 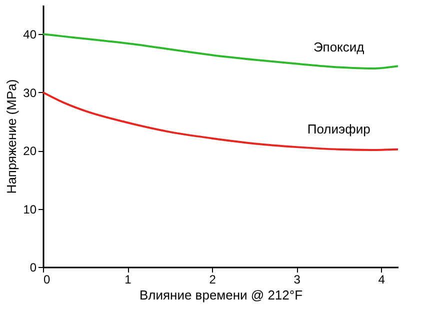 I want to click on y-axis-title: Напряжение (MPa), so click(x=12, y=136).